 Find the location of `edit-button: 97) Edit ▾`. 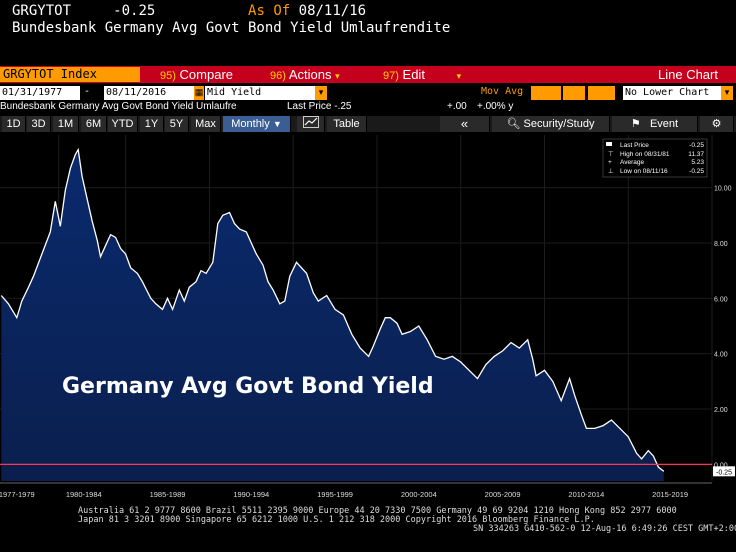

edit-button: 97) Edit ▾ is located at coordinates (422, 74).